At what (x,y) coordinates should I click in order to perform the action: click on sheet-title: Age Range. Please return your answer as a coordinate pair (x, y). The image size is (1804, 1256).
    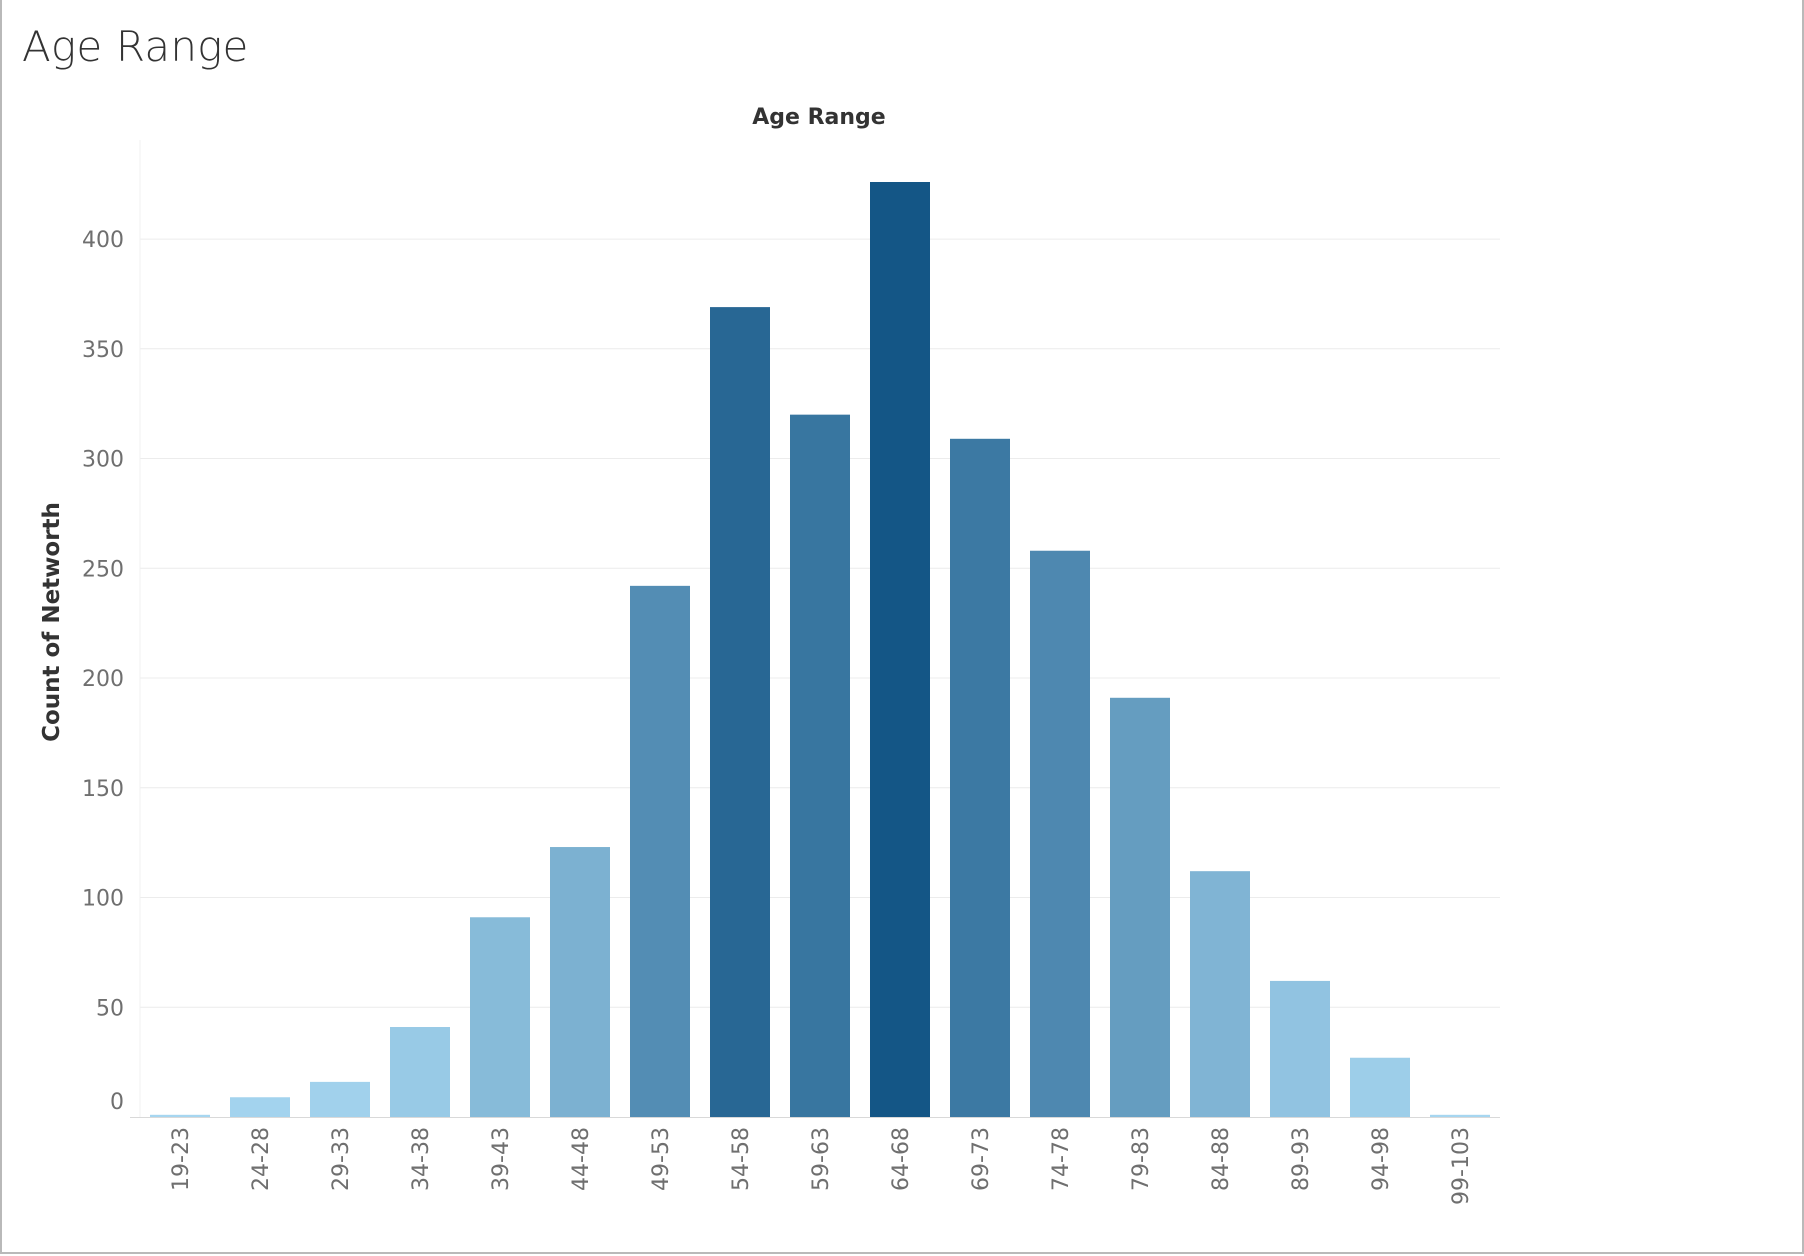
    Looking at the image, I should click on (135, 46).